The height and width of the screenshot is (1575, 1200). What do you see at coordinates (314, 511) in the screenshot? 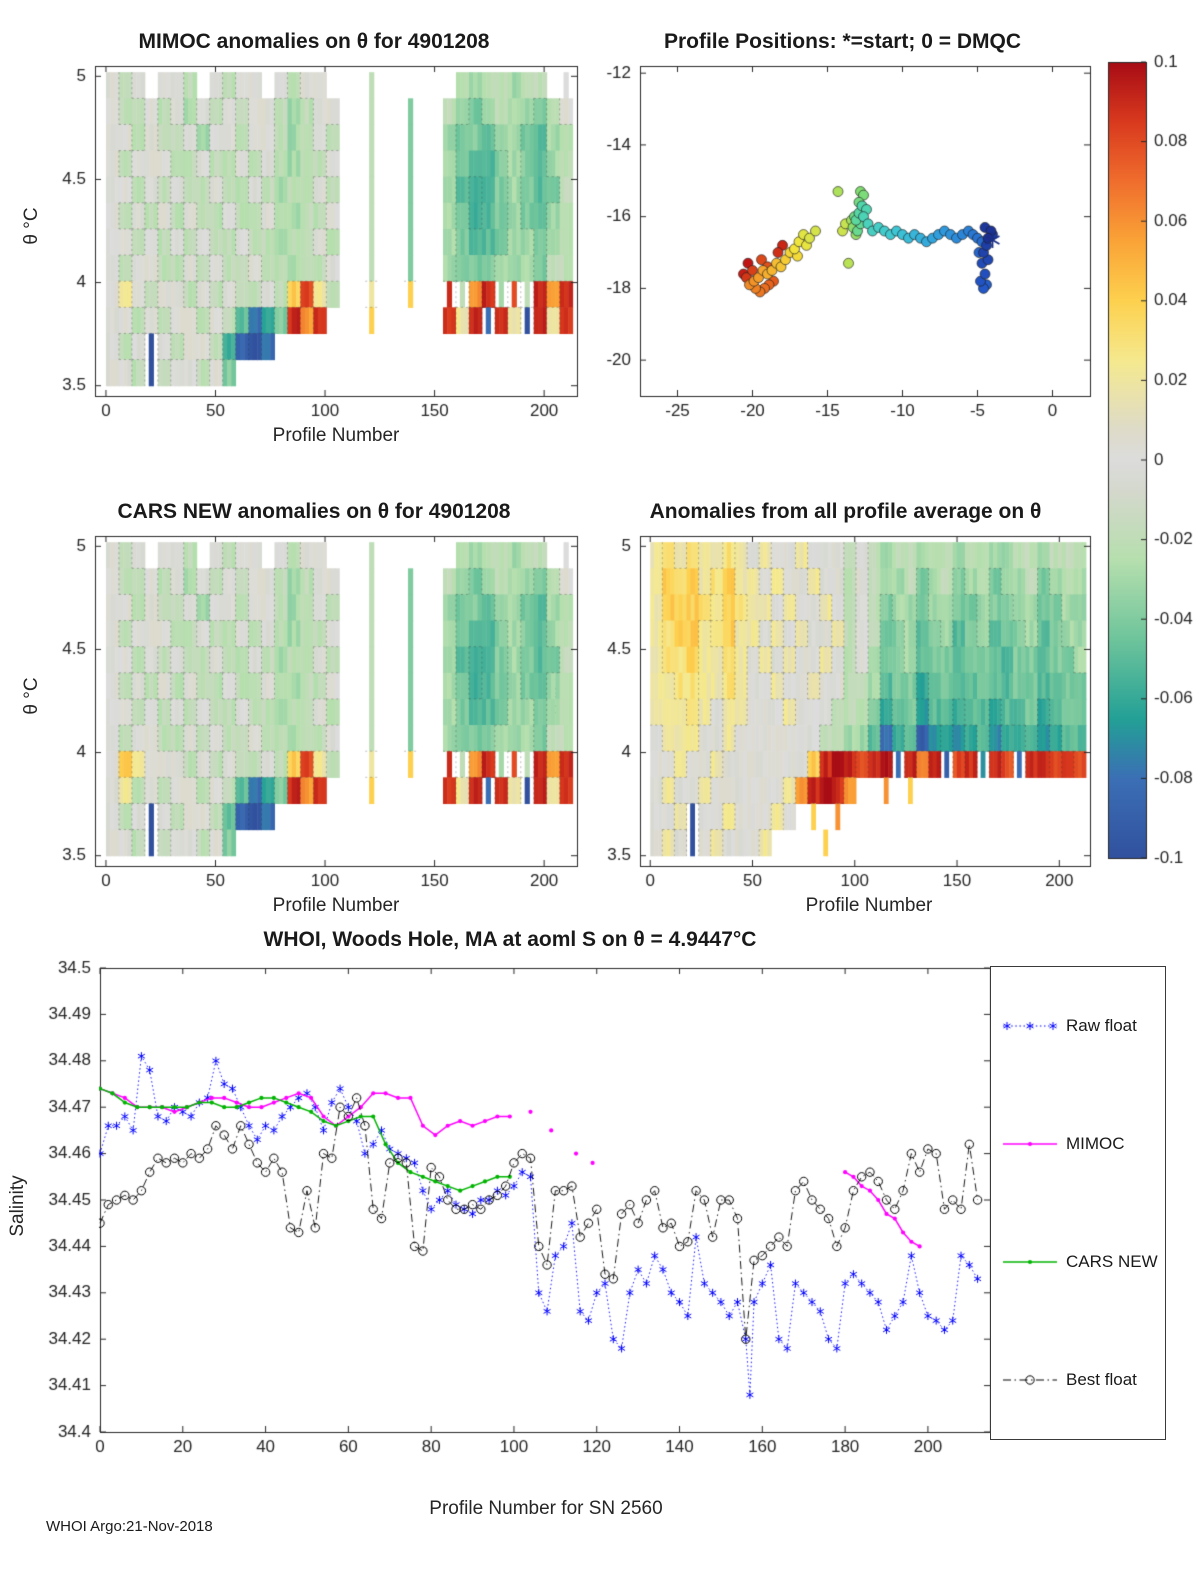
I see `cars-heatmap-title: CARS NEW anomalies on θ for 4901208` at bounding box center [314, 511].